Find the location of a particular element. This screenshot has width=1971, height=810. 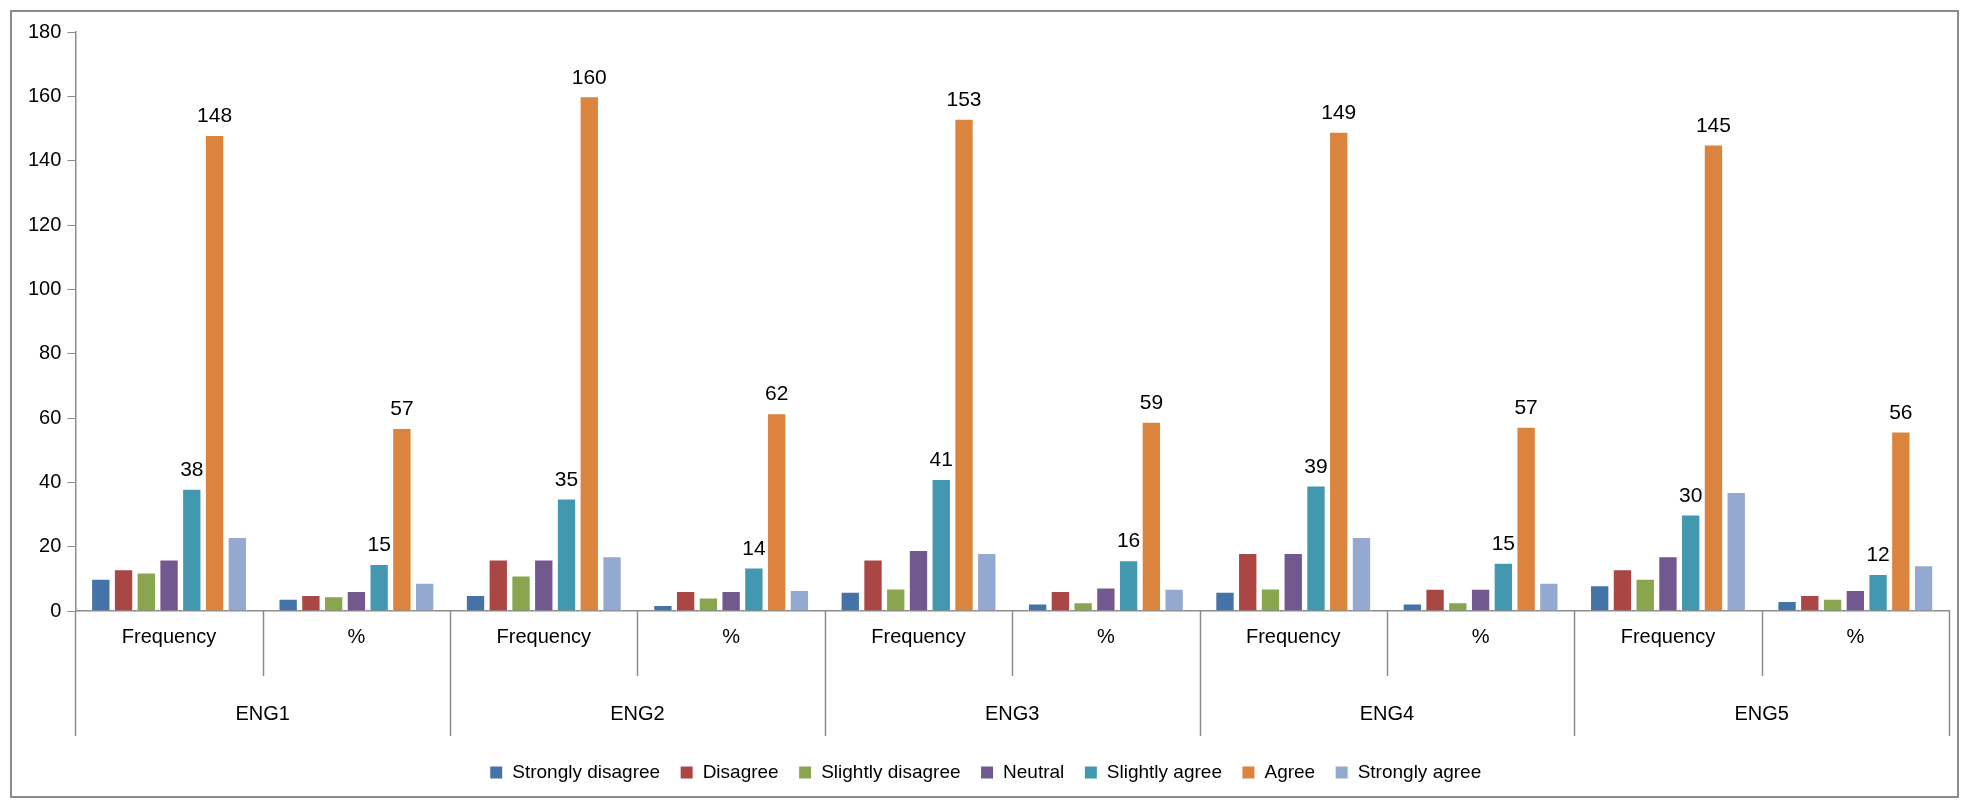

data-label: 153 is located at coordinates (964, 99).